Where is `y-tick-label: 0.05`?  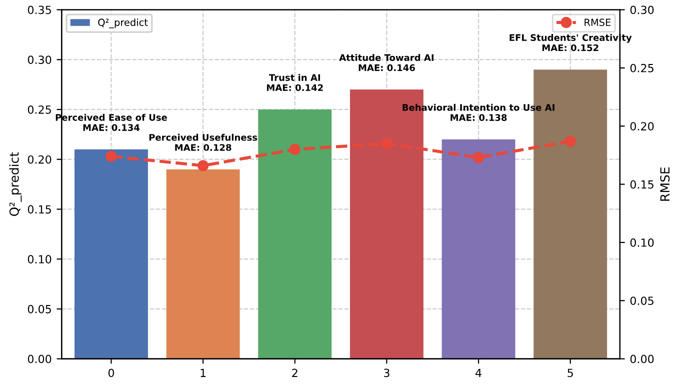 y-tick-label: 0.05 is located at coordinates (39, 309).